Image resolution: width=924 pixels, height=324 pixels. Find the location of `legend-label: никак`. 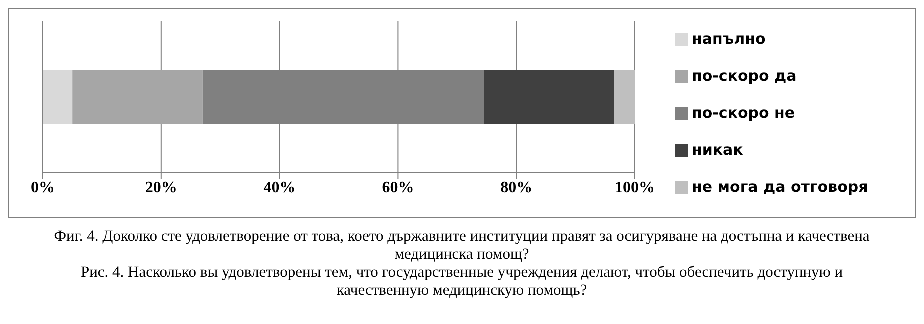

legend-label: никак is located at coordinates (718, 149).